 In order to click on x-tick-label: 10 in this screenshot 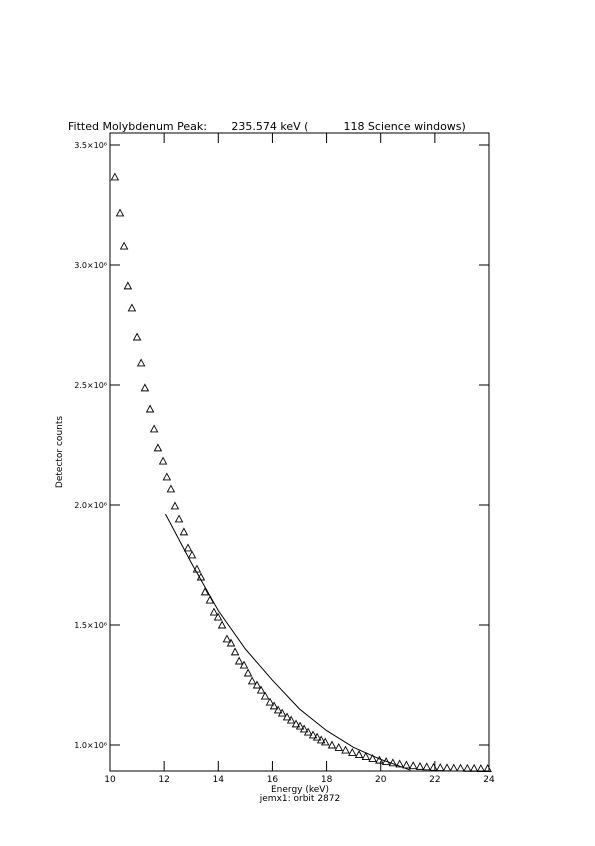, I will do `click(110, 780)`.